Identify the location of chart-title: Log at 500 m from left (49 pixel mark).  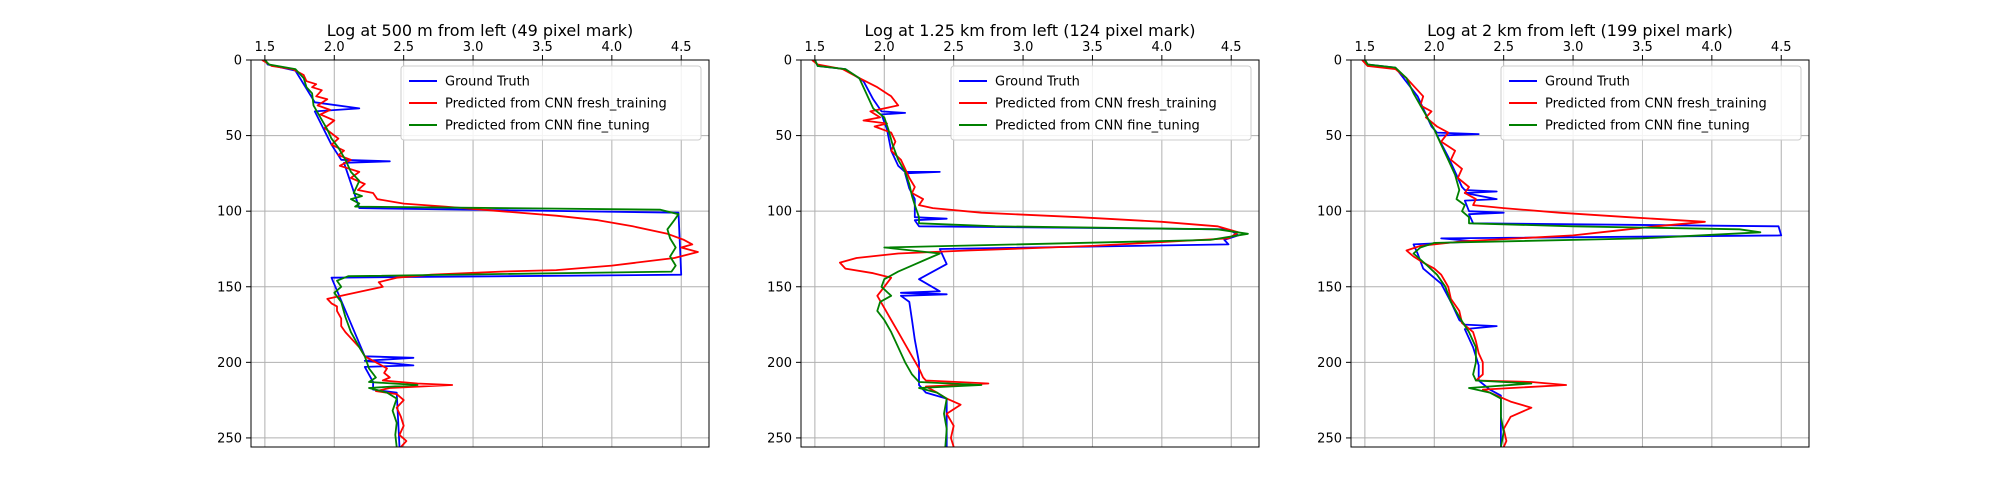
(480, 30).